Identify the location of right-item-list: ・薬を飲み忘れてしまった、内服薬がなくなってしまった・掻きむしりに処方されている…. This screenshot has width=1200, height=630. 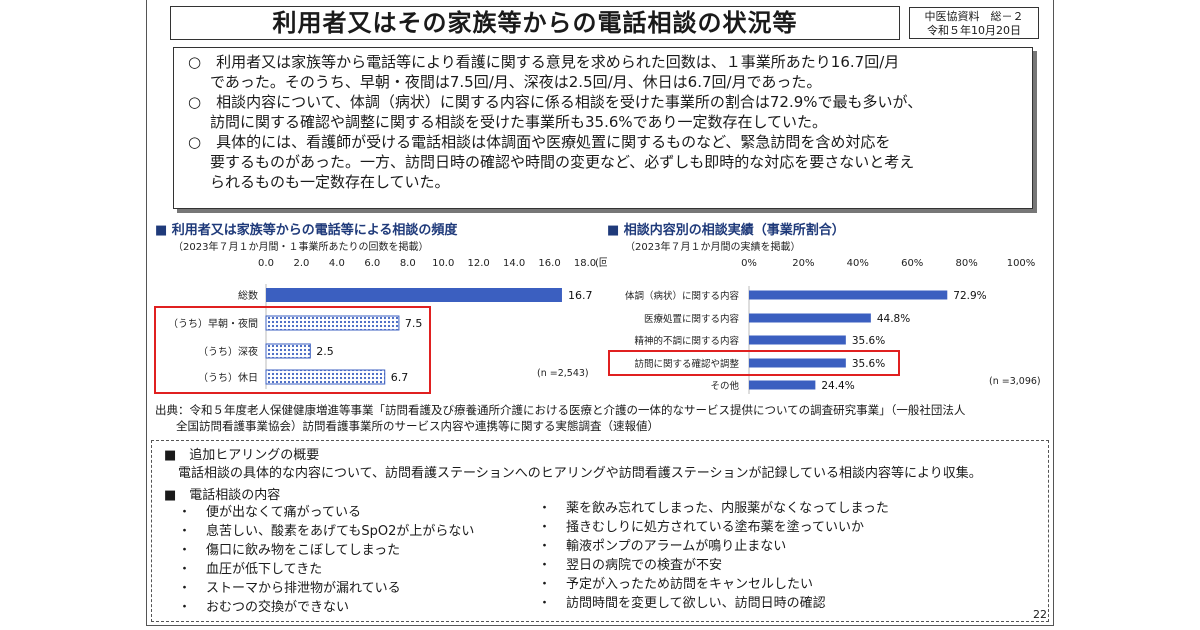
(713, 557).